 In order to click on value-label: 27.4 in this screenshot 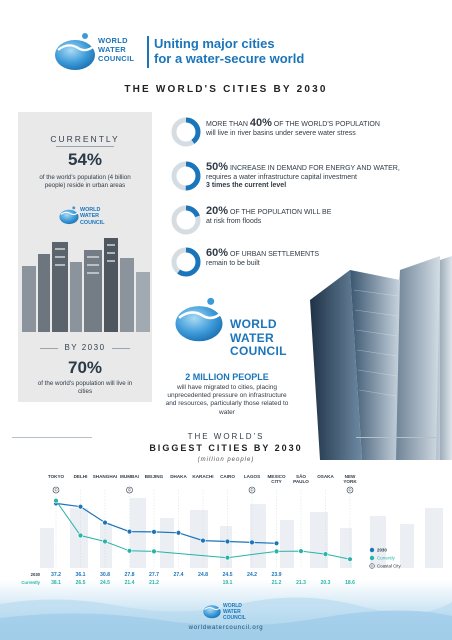, I will do `click(178, 575)`.